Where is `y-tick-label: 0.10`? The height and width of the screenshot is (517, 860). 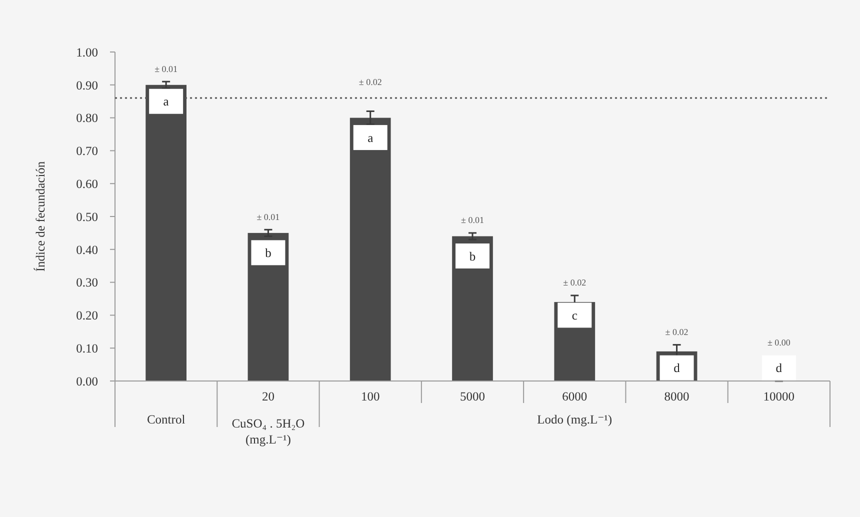
y-tick-label: 0.10 is located at coordinates (87, 348).